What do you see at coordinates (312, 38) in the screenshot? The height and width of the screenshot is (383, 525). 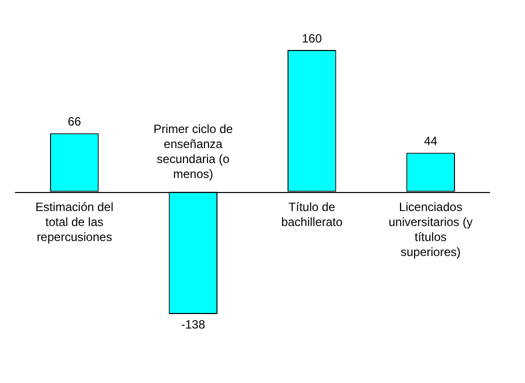 I see `data-label: 160` at bounding box center [312, 38].